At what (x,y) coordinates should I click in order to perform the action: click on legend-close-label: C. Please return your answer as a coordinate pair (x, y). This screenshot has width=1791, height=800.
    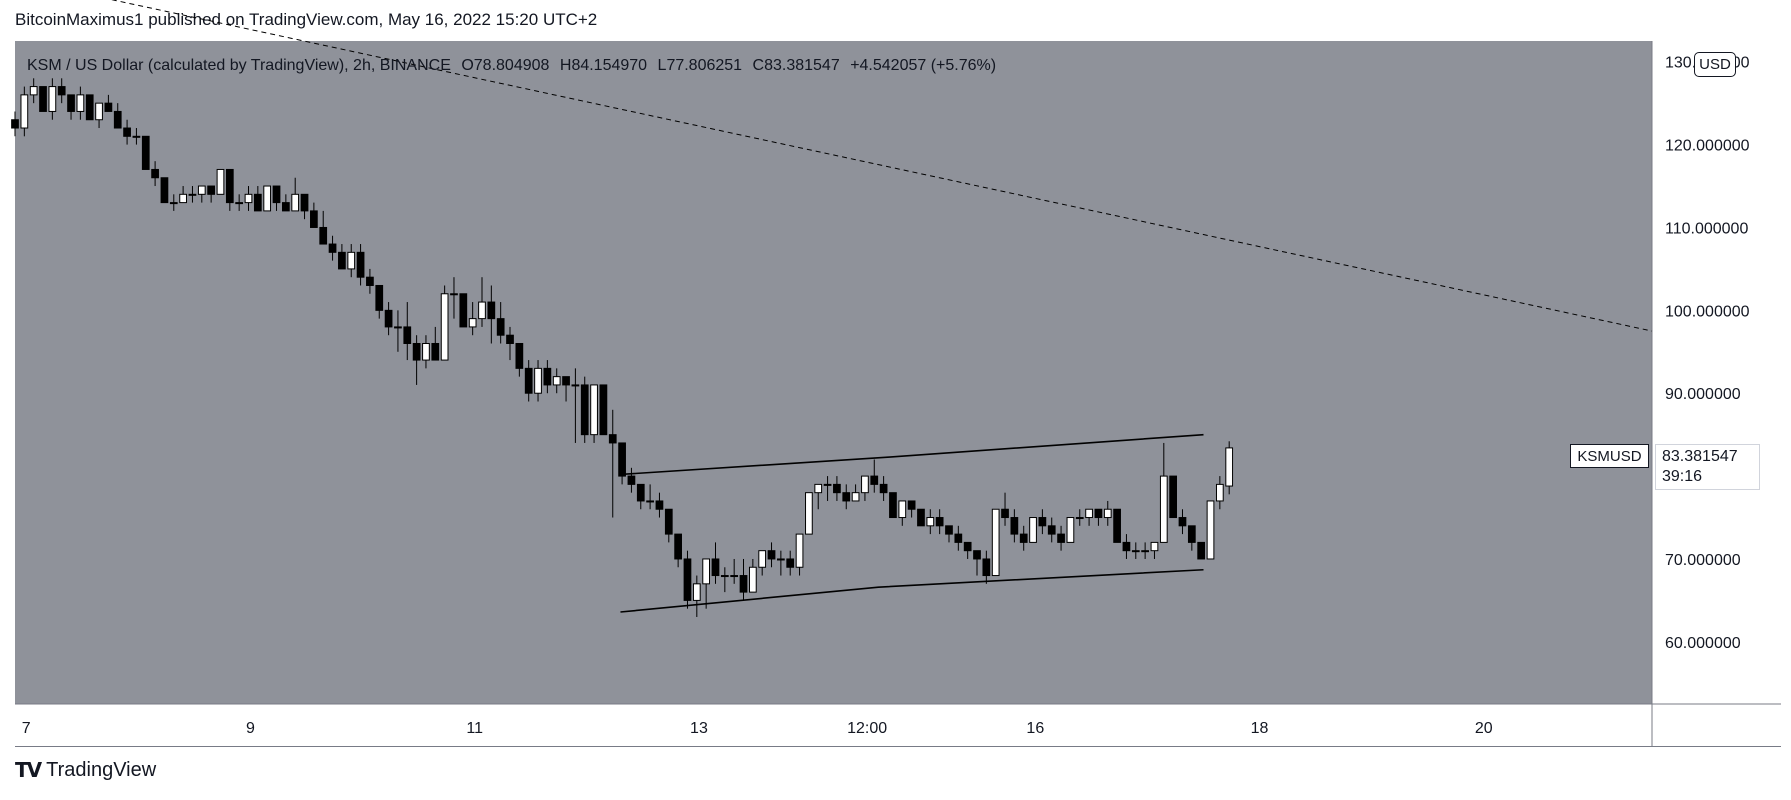
    Looking at the image, I should click on (759, 65).